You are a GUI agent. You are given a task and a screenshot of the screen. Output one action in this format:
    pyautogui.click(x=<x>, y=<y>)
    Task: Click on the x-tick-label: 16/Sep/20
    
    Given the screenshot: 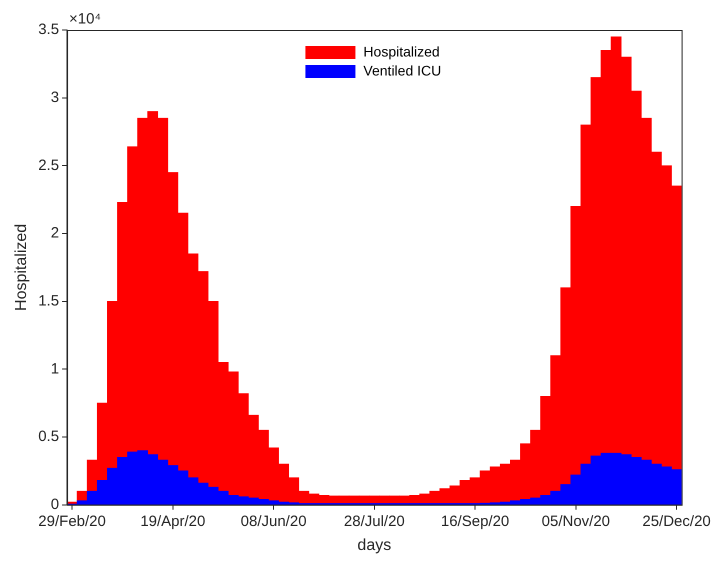 What is the action you would take?
    pyautogui.click(x=475, y=521)
    